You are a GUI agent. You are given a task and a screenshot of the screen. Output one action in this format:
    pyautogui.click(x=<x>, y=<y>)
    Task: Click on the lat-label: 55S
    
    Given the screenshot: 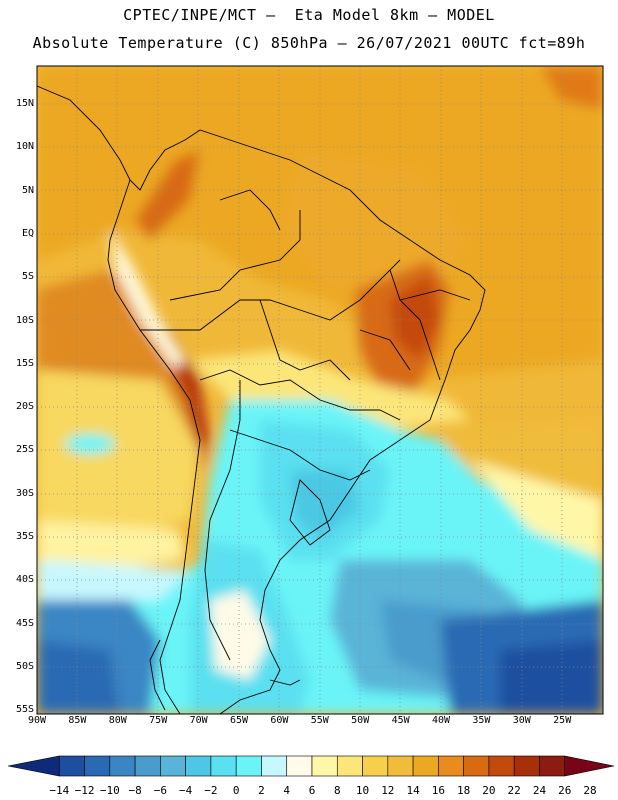 What is the action you would take?
    pyautogui.click(x=24, y=710)
    